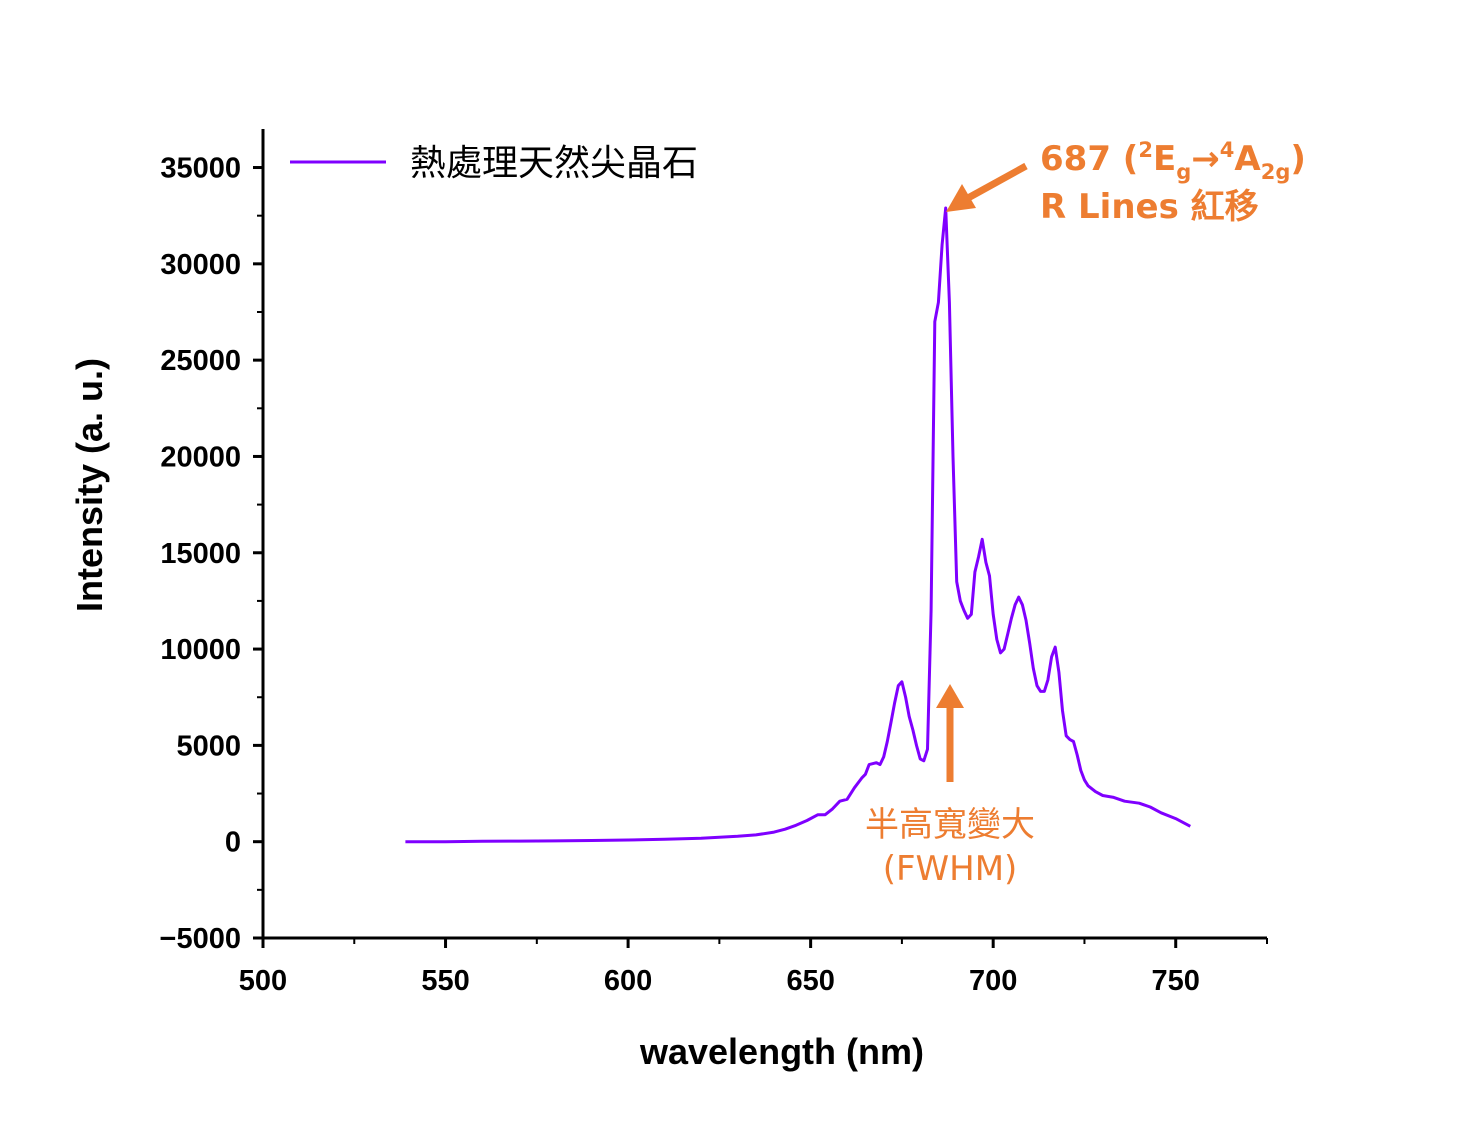 The height and width of the screenshot is (1125, 1470). I want to click on peak-arrow-icon, so click(961, 198).